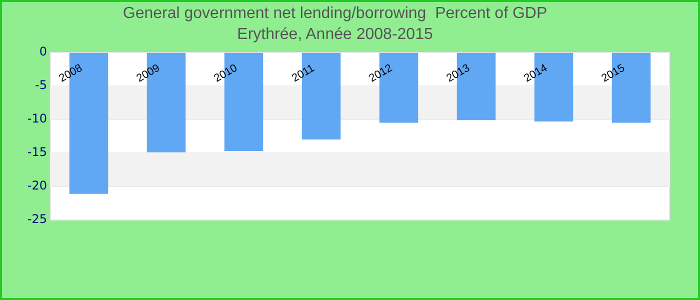  Describe the element at coordinates (37, 152) in the screenshot. I see `y-tick-label: -15` at that location.